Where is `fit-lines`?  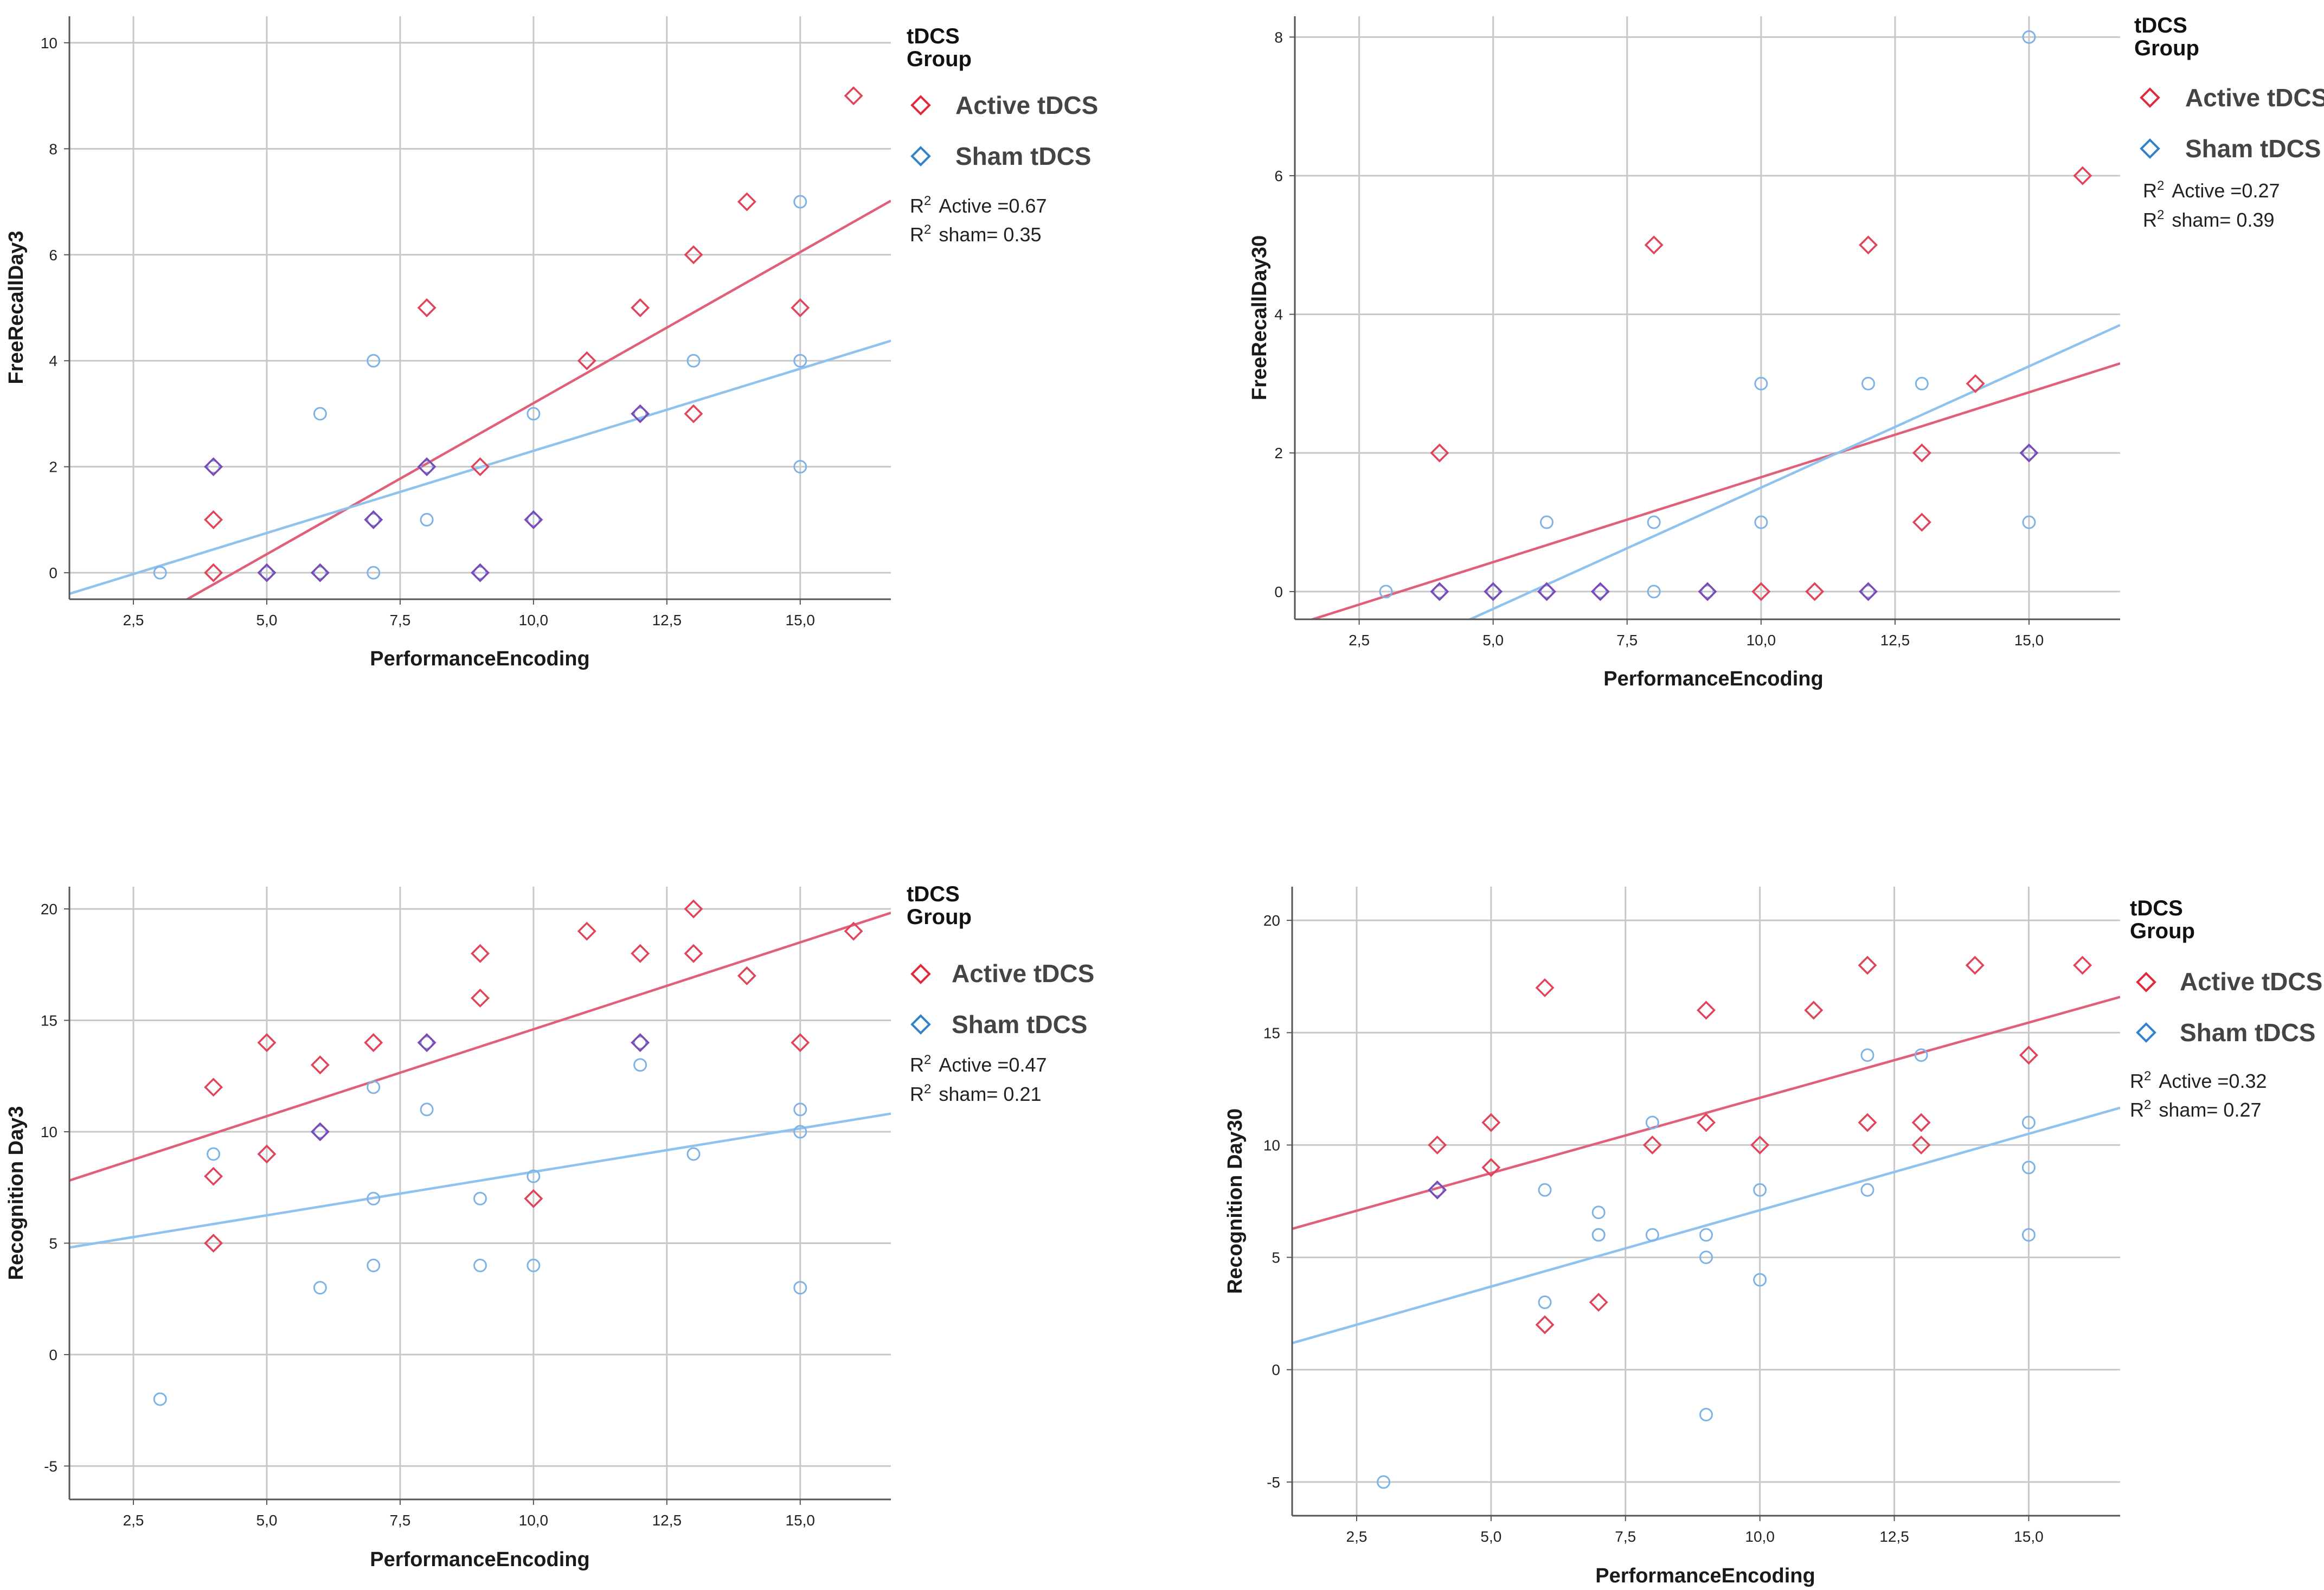 fit-lines is located at coordinates (480, 399).